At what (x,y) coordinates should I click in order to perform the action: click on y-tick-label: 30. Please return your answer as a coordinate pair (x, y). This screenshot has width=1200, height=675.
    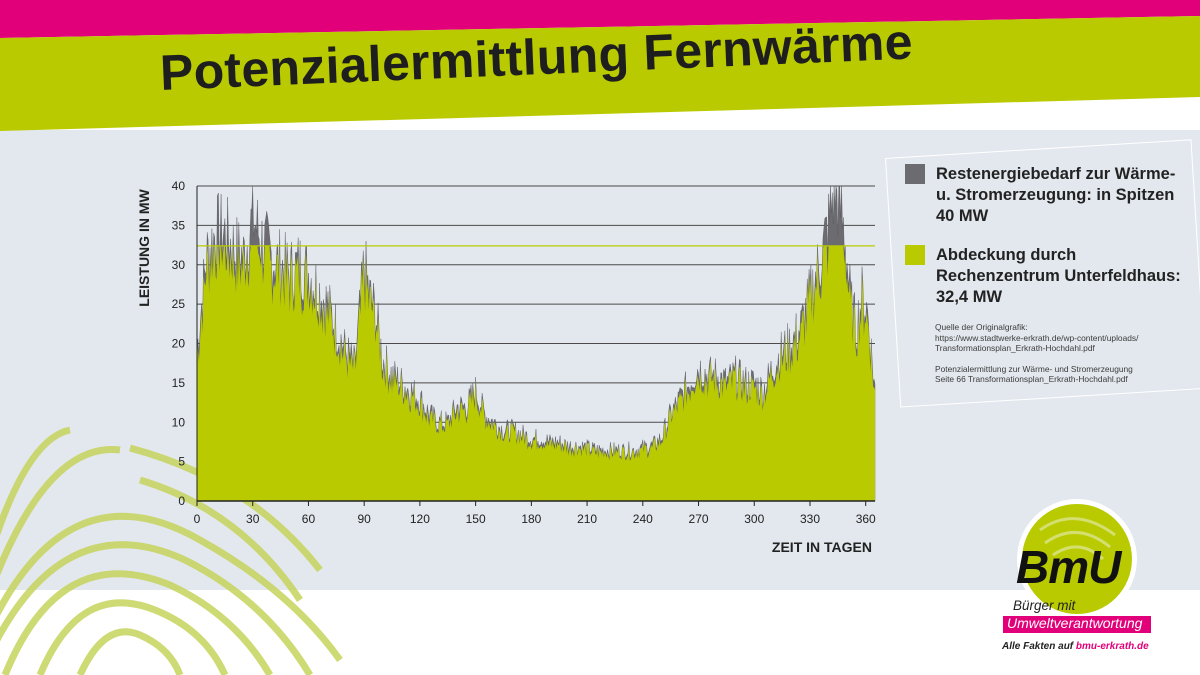
    Looking at the image, I should click on (179, 265).